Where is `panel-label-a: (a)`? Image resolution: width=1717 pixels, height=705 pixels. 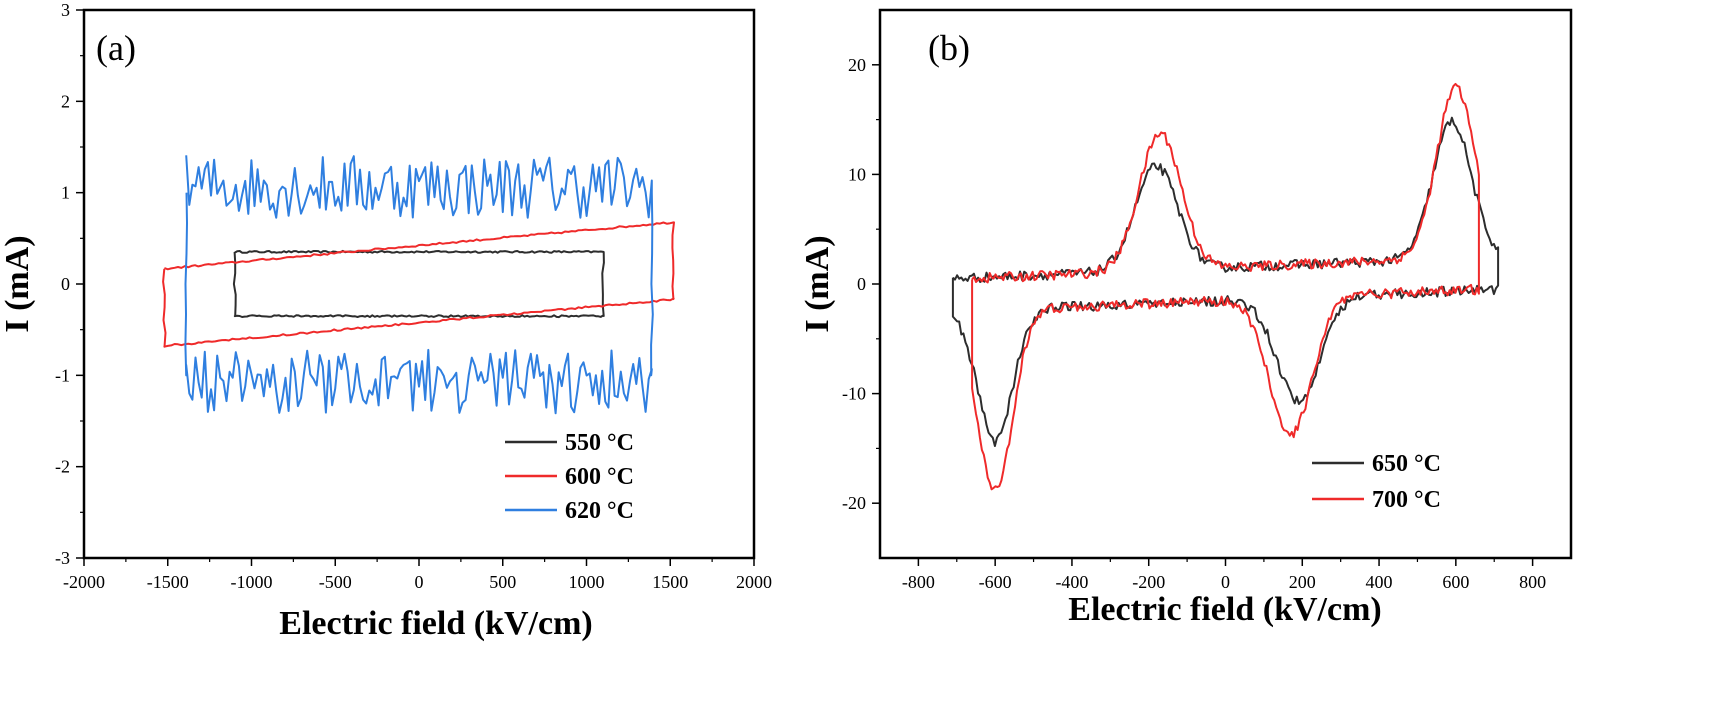
panel-label-a: (a) is located at coordinates (116, 48).